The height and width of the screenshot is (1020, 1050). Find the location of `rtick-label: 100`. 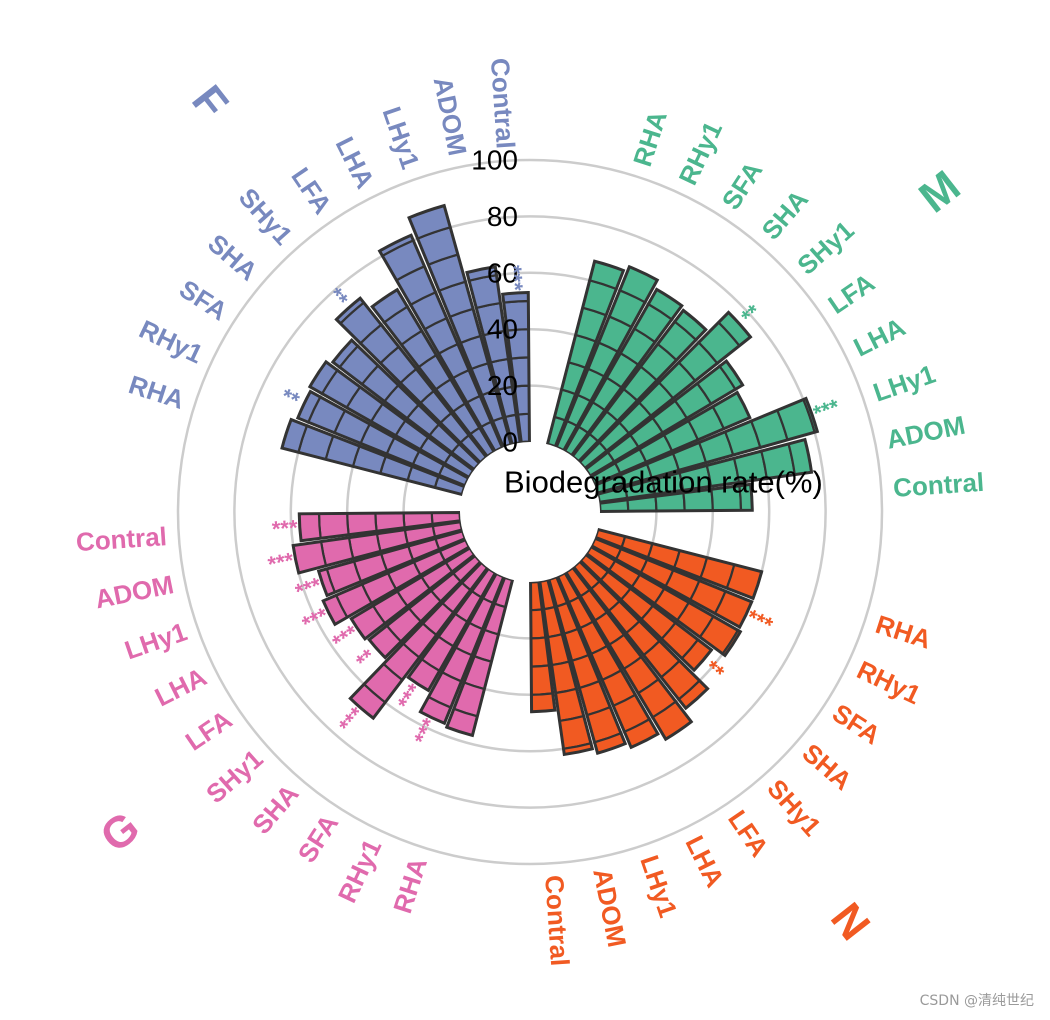

rtick-label: 100 is located at coordinates (494, 160).